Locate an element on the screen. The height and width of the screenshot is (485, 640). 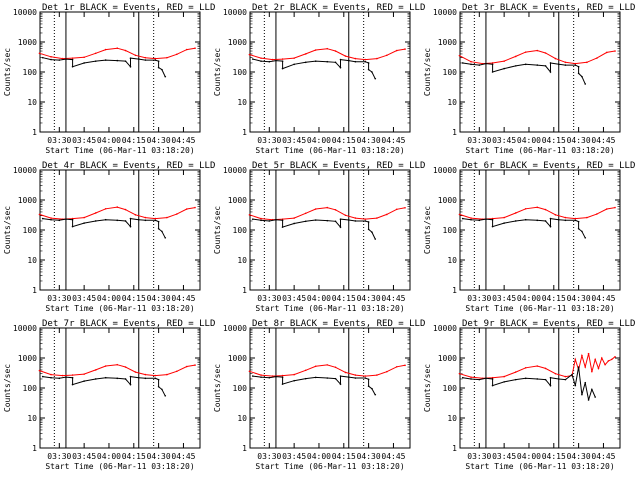
y-tick-label: 10000 is located at coordinates (25, 170).